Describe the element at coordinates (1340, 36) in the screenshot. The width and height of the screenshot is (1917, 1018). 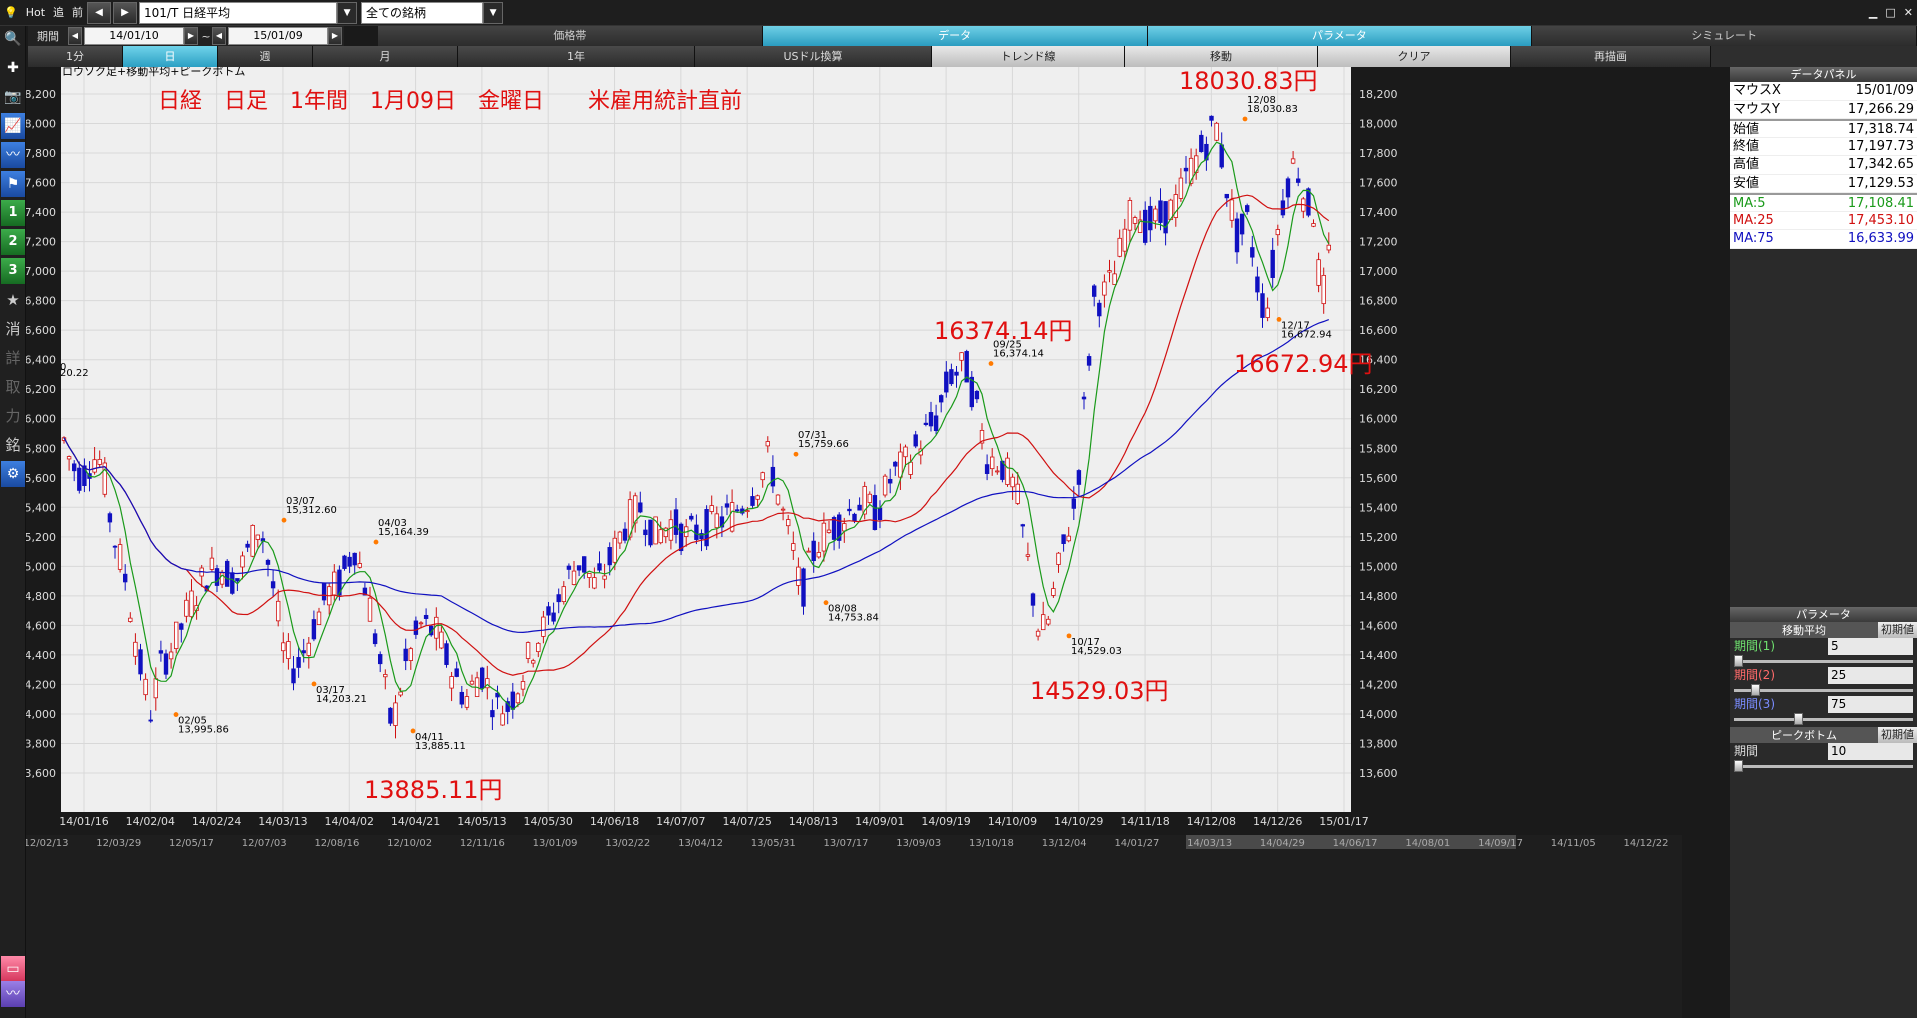
I see `tab-2: パラメータ` at that location.